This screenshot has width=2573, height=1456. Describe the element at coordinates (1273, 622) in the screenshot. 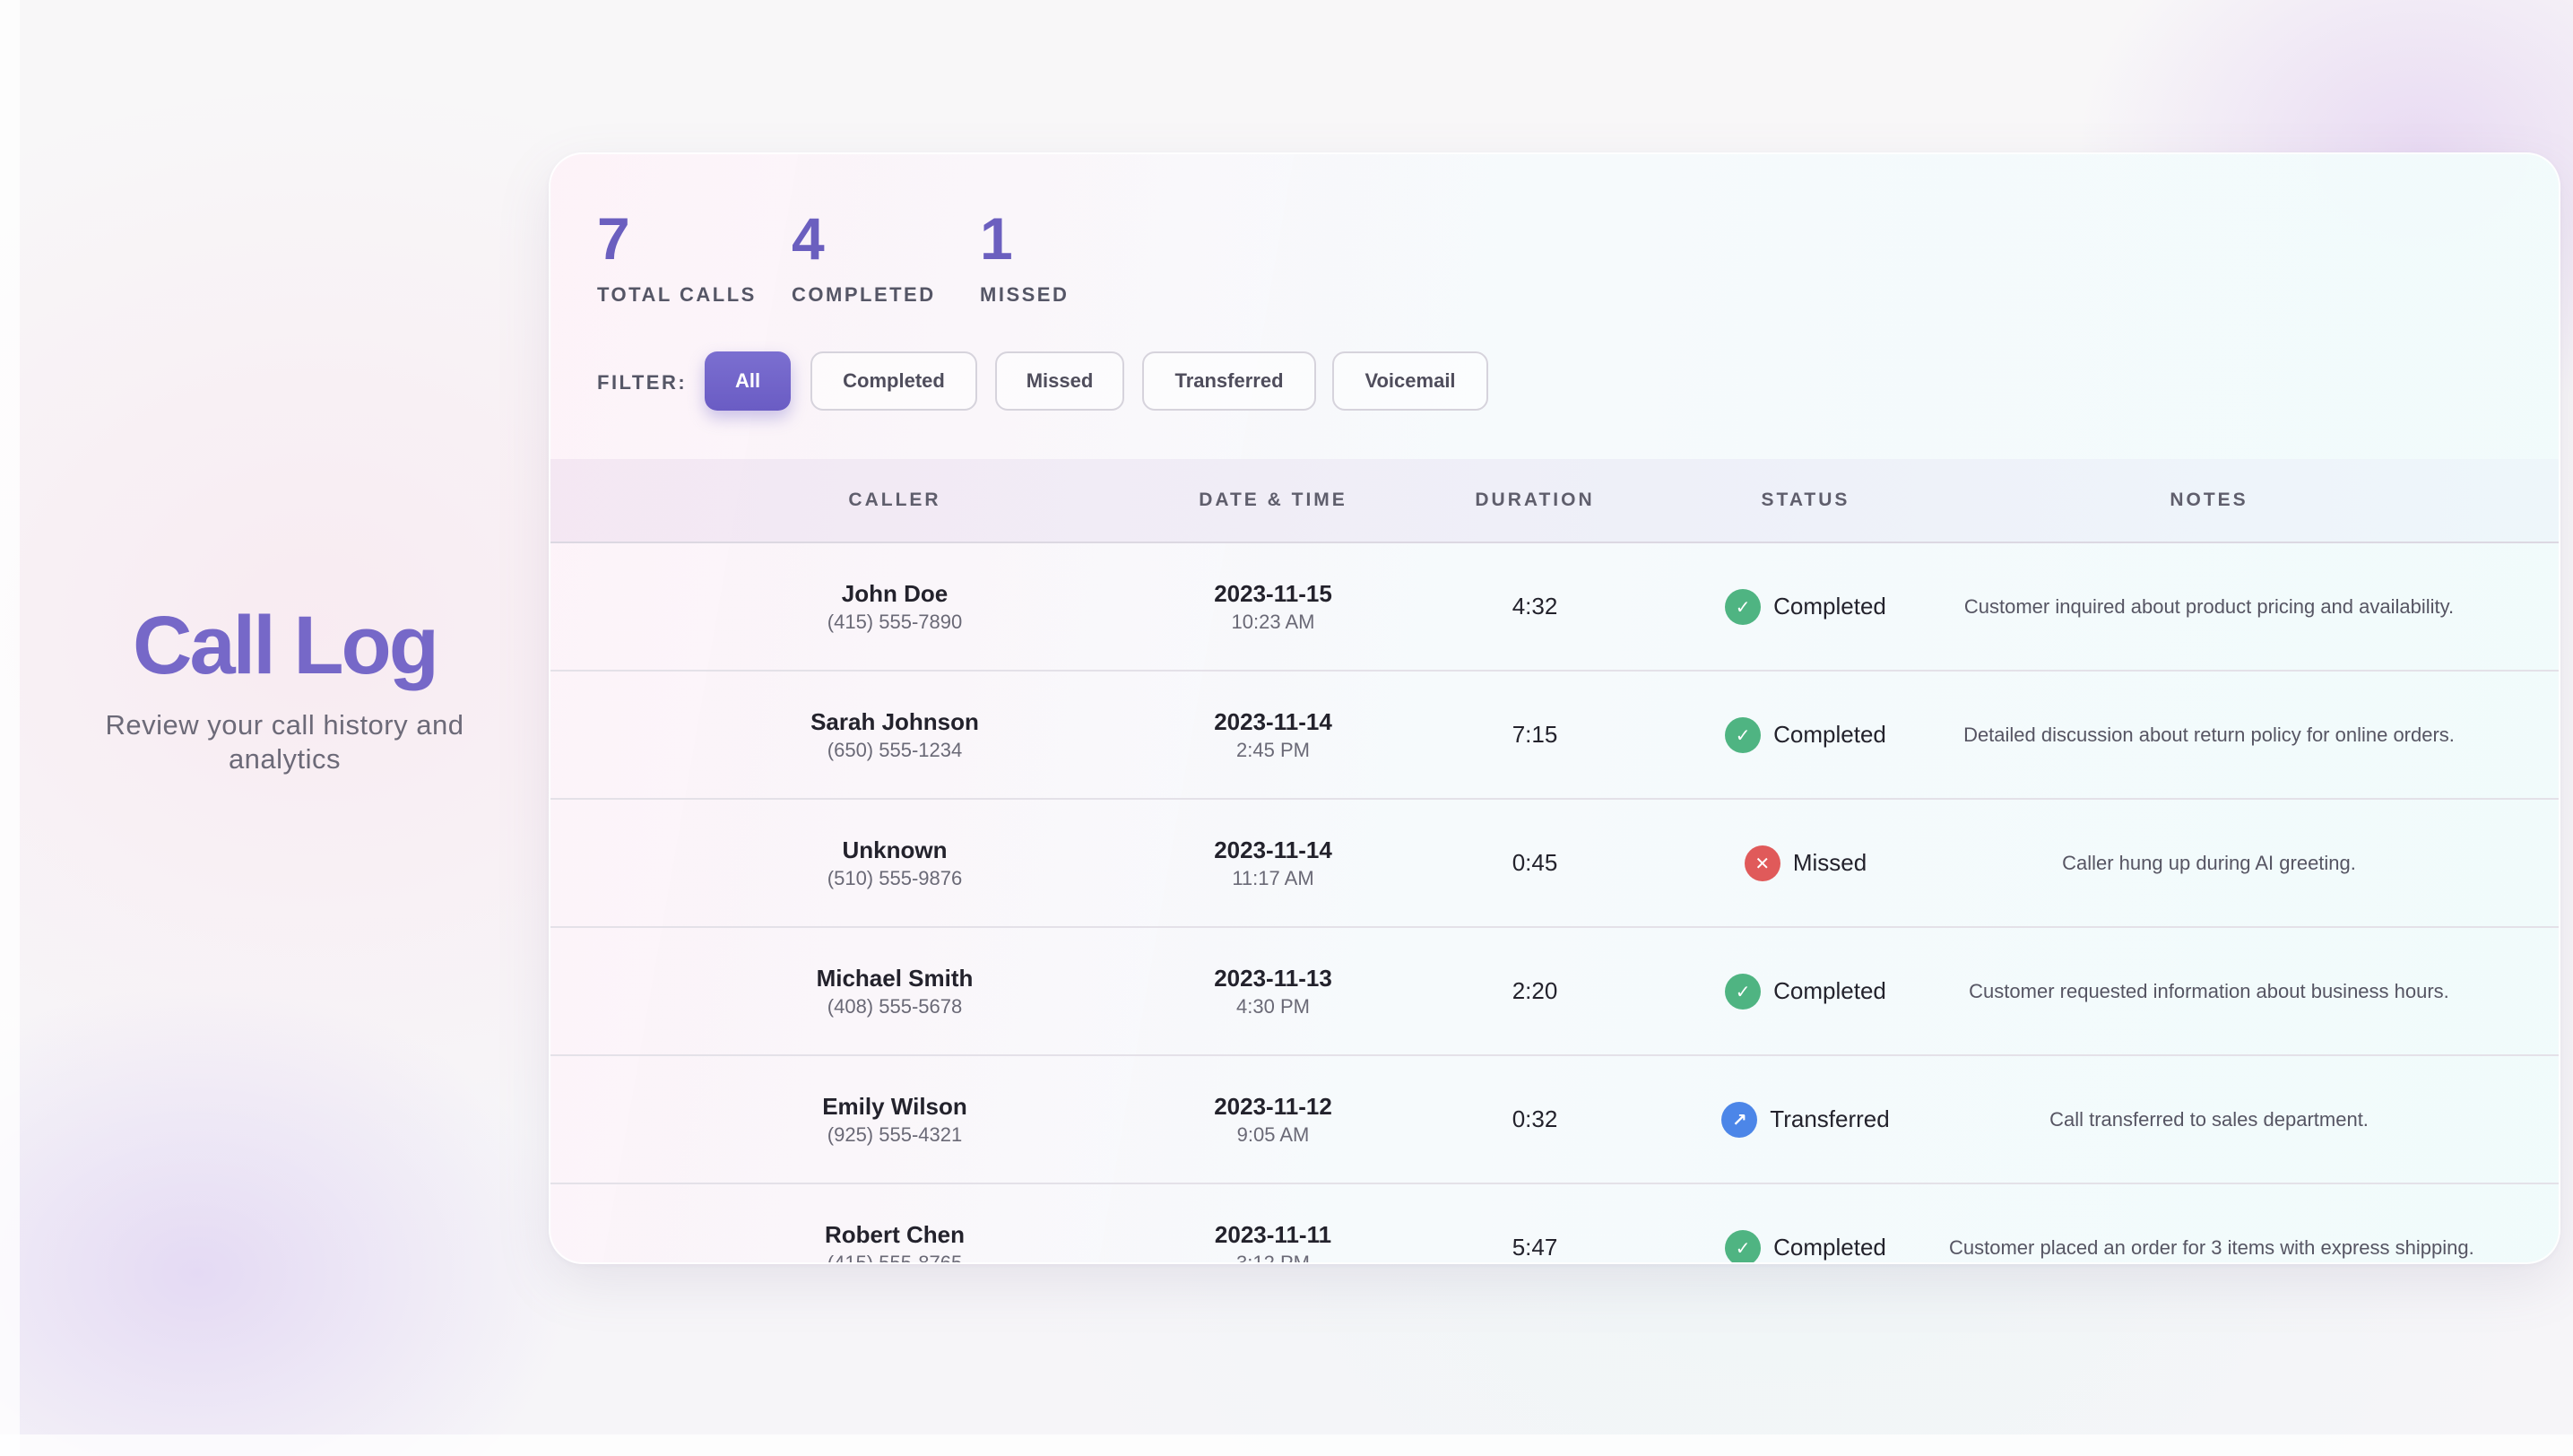

I see `call-time: 10:23 AM` at that location.